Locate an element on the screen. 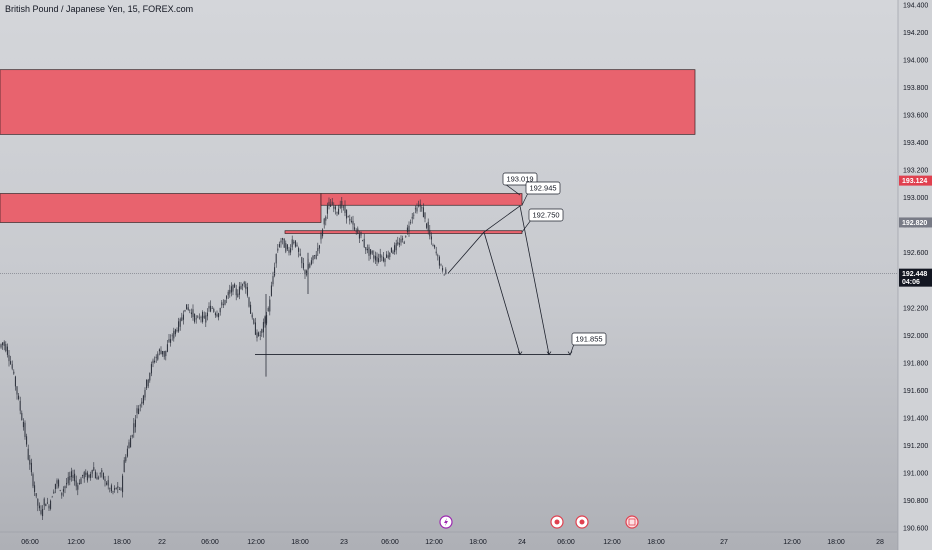 This screenshot has width=932, height=550. price-tag-label: 192.448 is located at coordinates (914, 274).